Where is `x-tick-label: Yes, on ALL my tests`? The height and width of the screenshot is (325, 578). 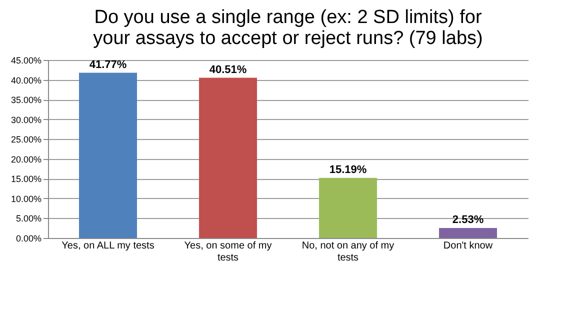 x-tick-label: Yes, on ALL my tests is located at coordinates (108, 246).